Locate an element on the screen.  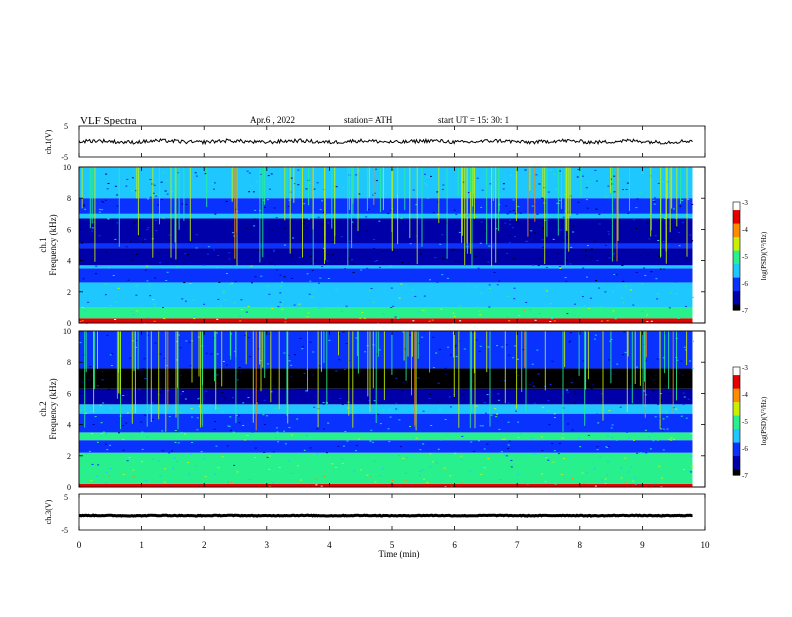
spectrogram-ytick-label: 10 is located at coordinates (67, 167).